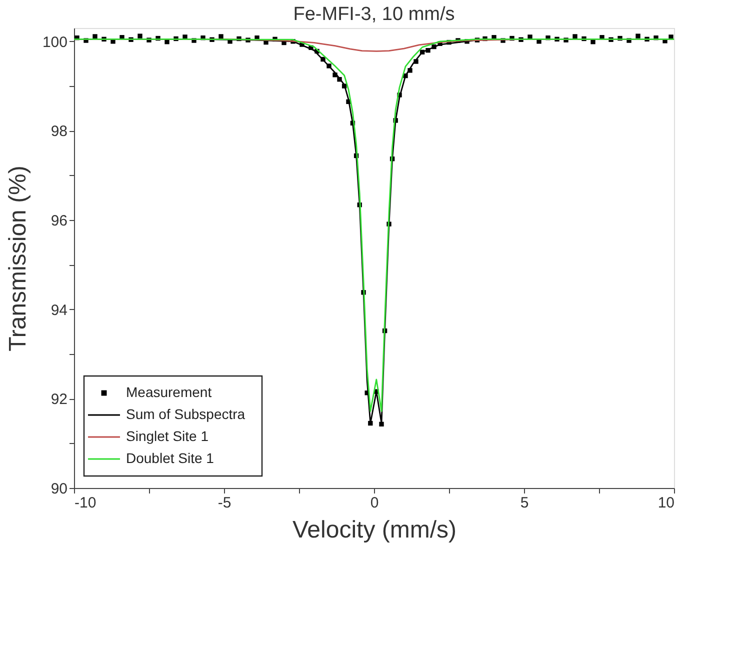  Describe the element at coordinates (374, 14) in the screenshot. I see `chart-title: Fe-MFI-3, 10 mm/s` at that location.